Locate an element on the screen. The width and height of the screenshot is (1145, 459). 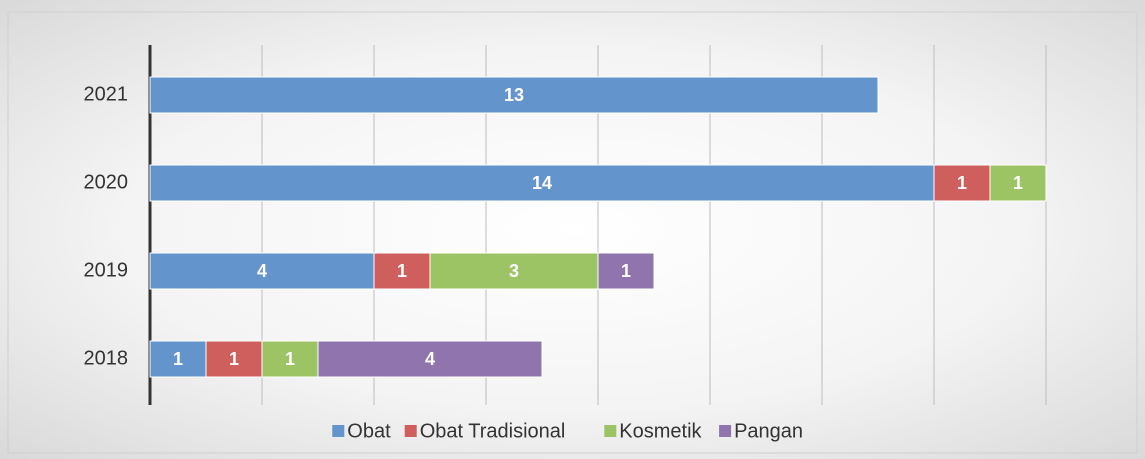
data-label: 14 is located at coordinates (542, 183).